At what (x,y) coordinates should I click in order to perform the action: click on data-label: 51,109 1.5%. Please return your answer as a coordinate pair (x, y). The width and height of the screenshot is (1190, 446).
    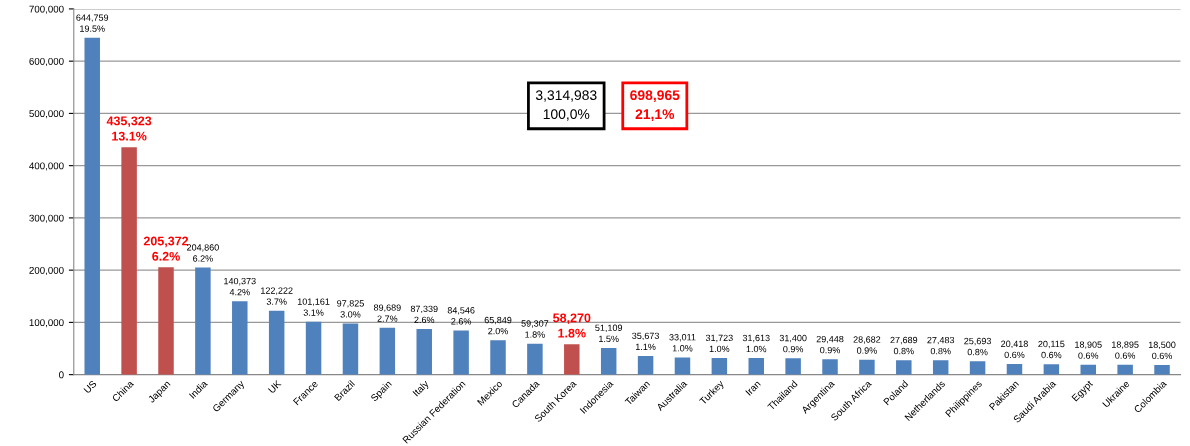
    Looking at the image, I should click on (609, 333).